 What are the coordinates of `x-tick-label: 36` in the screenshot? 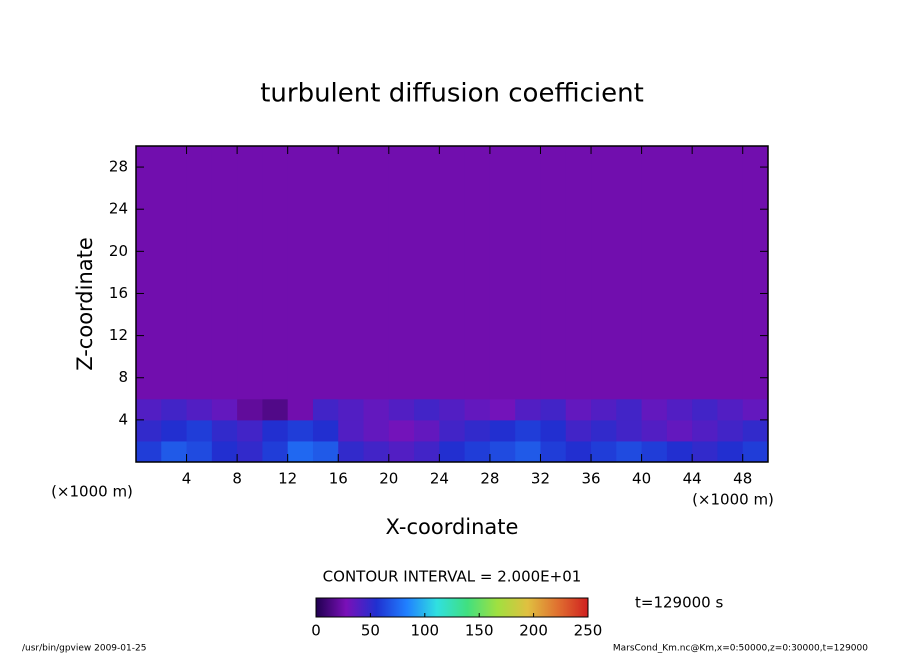 It's located at (590, 479).